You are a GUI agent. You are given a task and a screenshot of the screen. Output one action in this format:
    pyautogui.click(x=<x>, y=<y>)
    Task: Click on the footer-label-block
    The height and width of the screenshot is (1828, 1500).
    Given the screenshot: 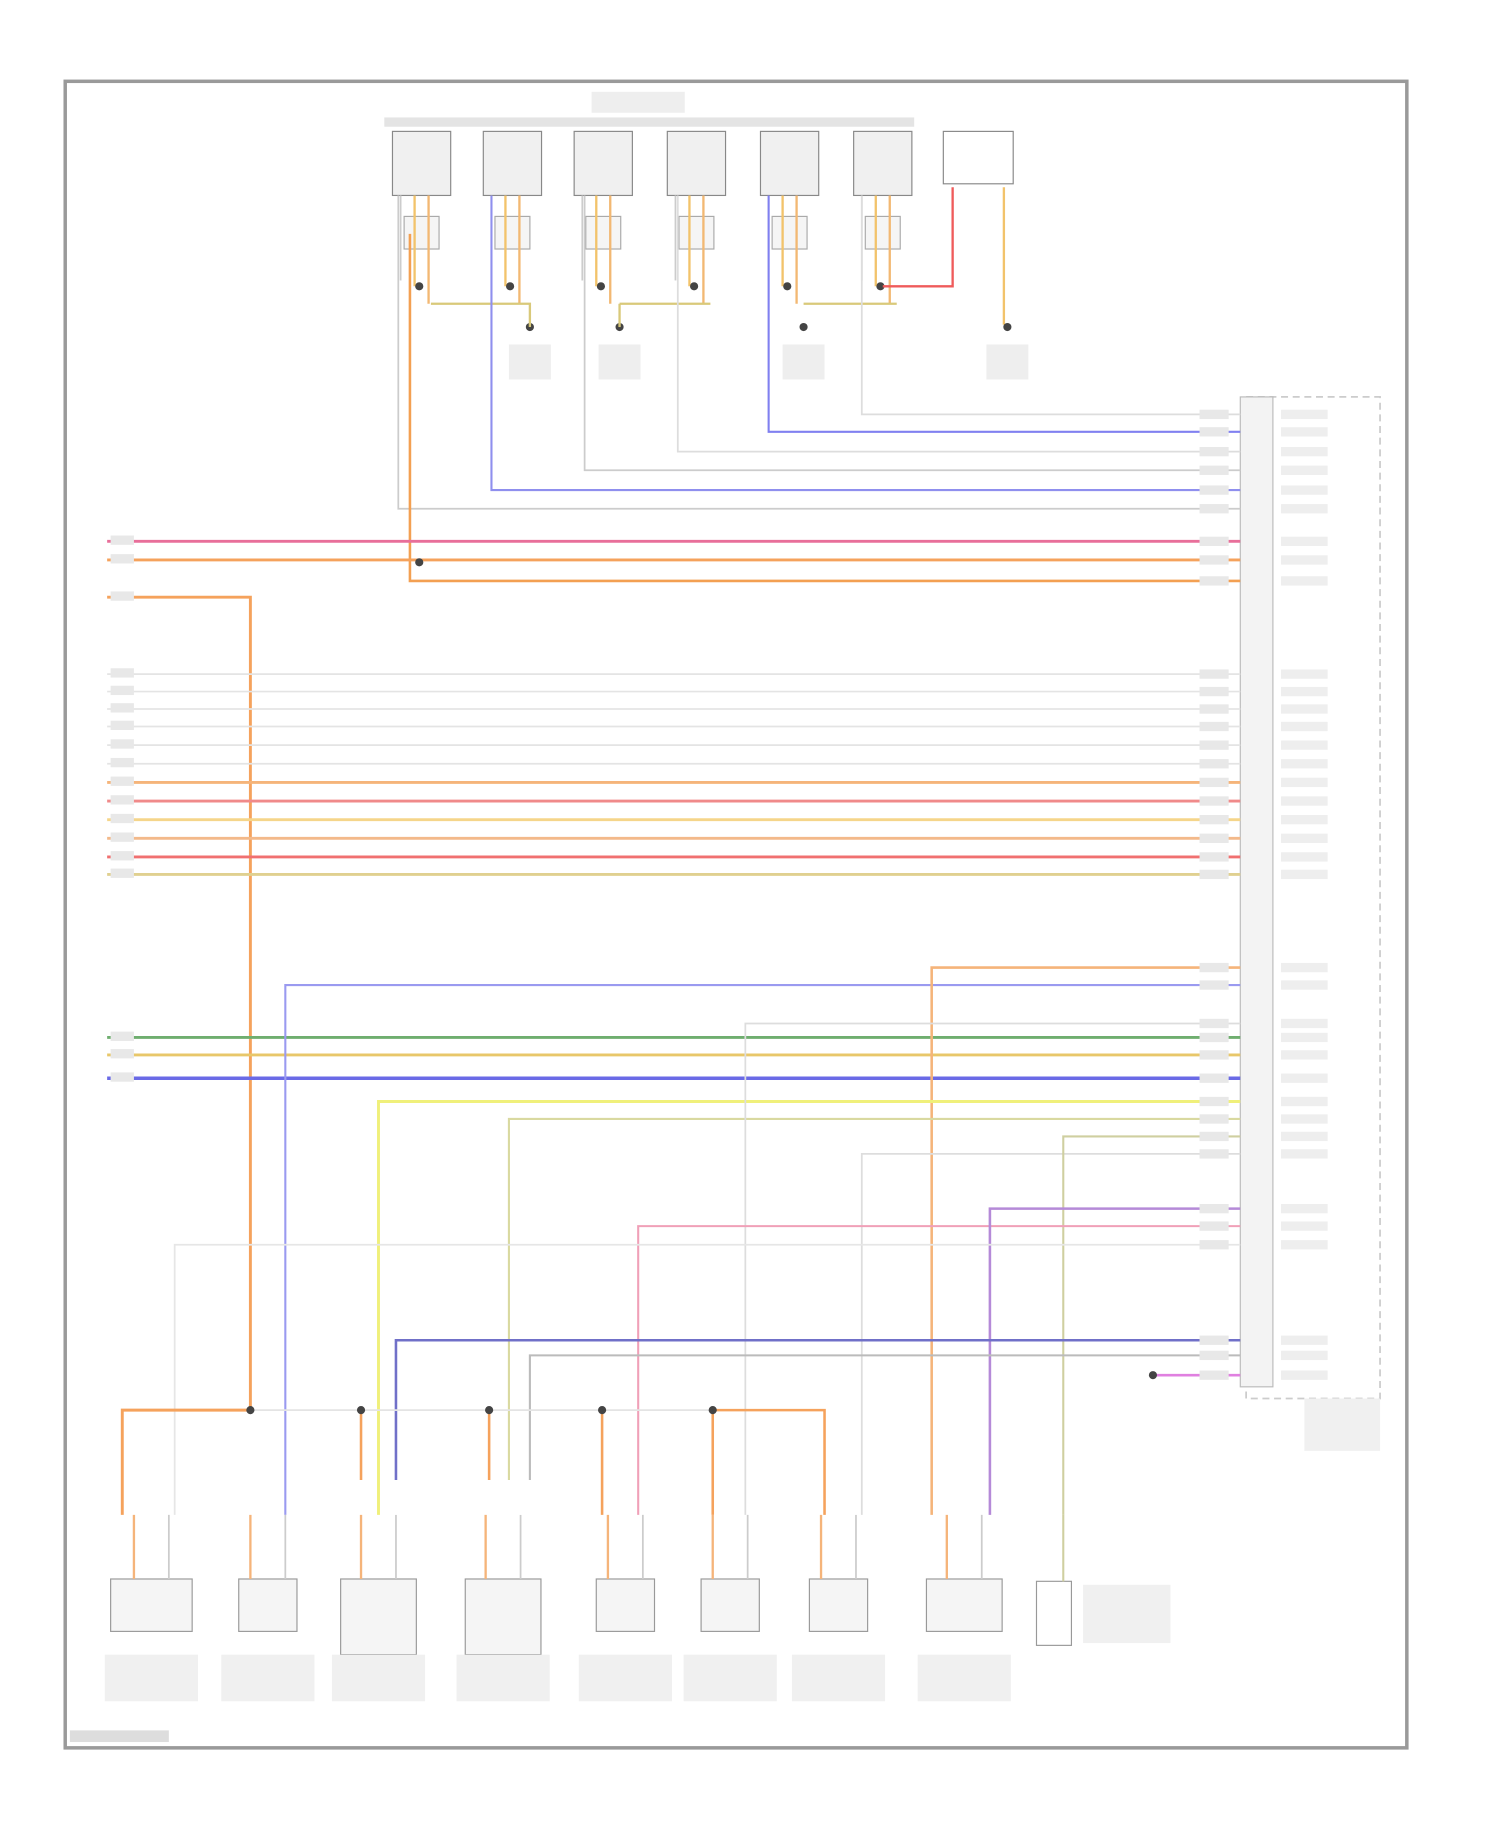 What is the action you would take?
    pyautogui.click(x=119, y=1736)
    